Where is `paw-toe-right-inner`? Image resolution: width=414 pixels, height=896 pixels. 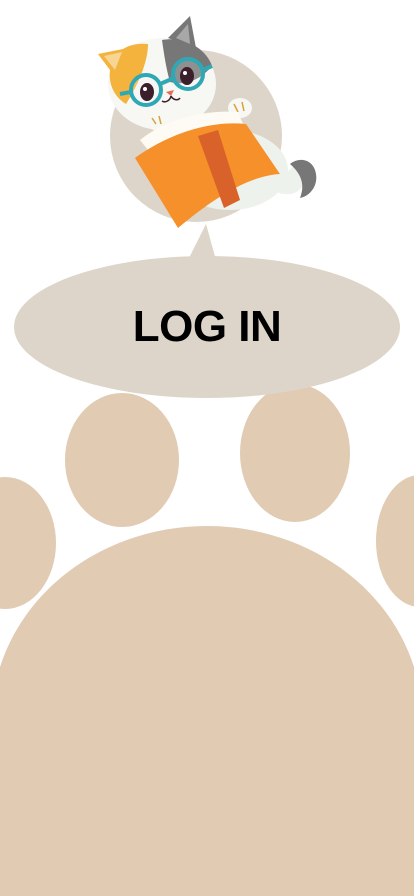 paw-toe-right-inner is located at coordinates (295, 453).